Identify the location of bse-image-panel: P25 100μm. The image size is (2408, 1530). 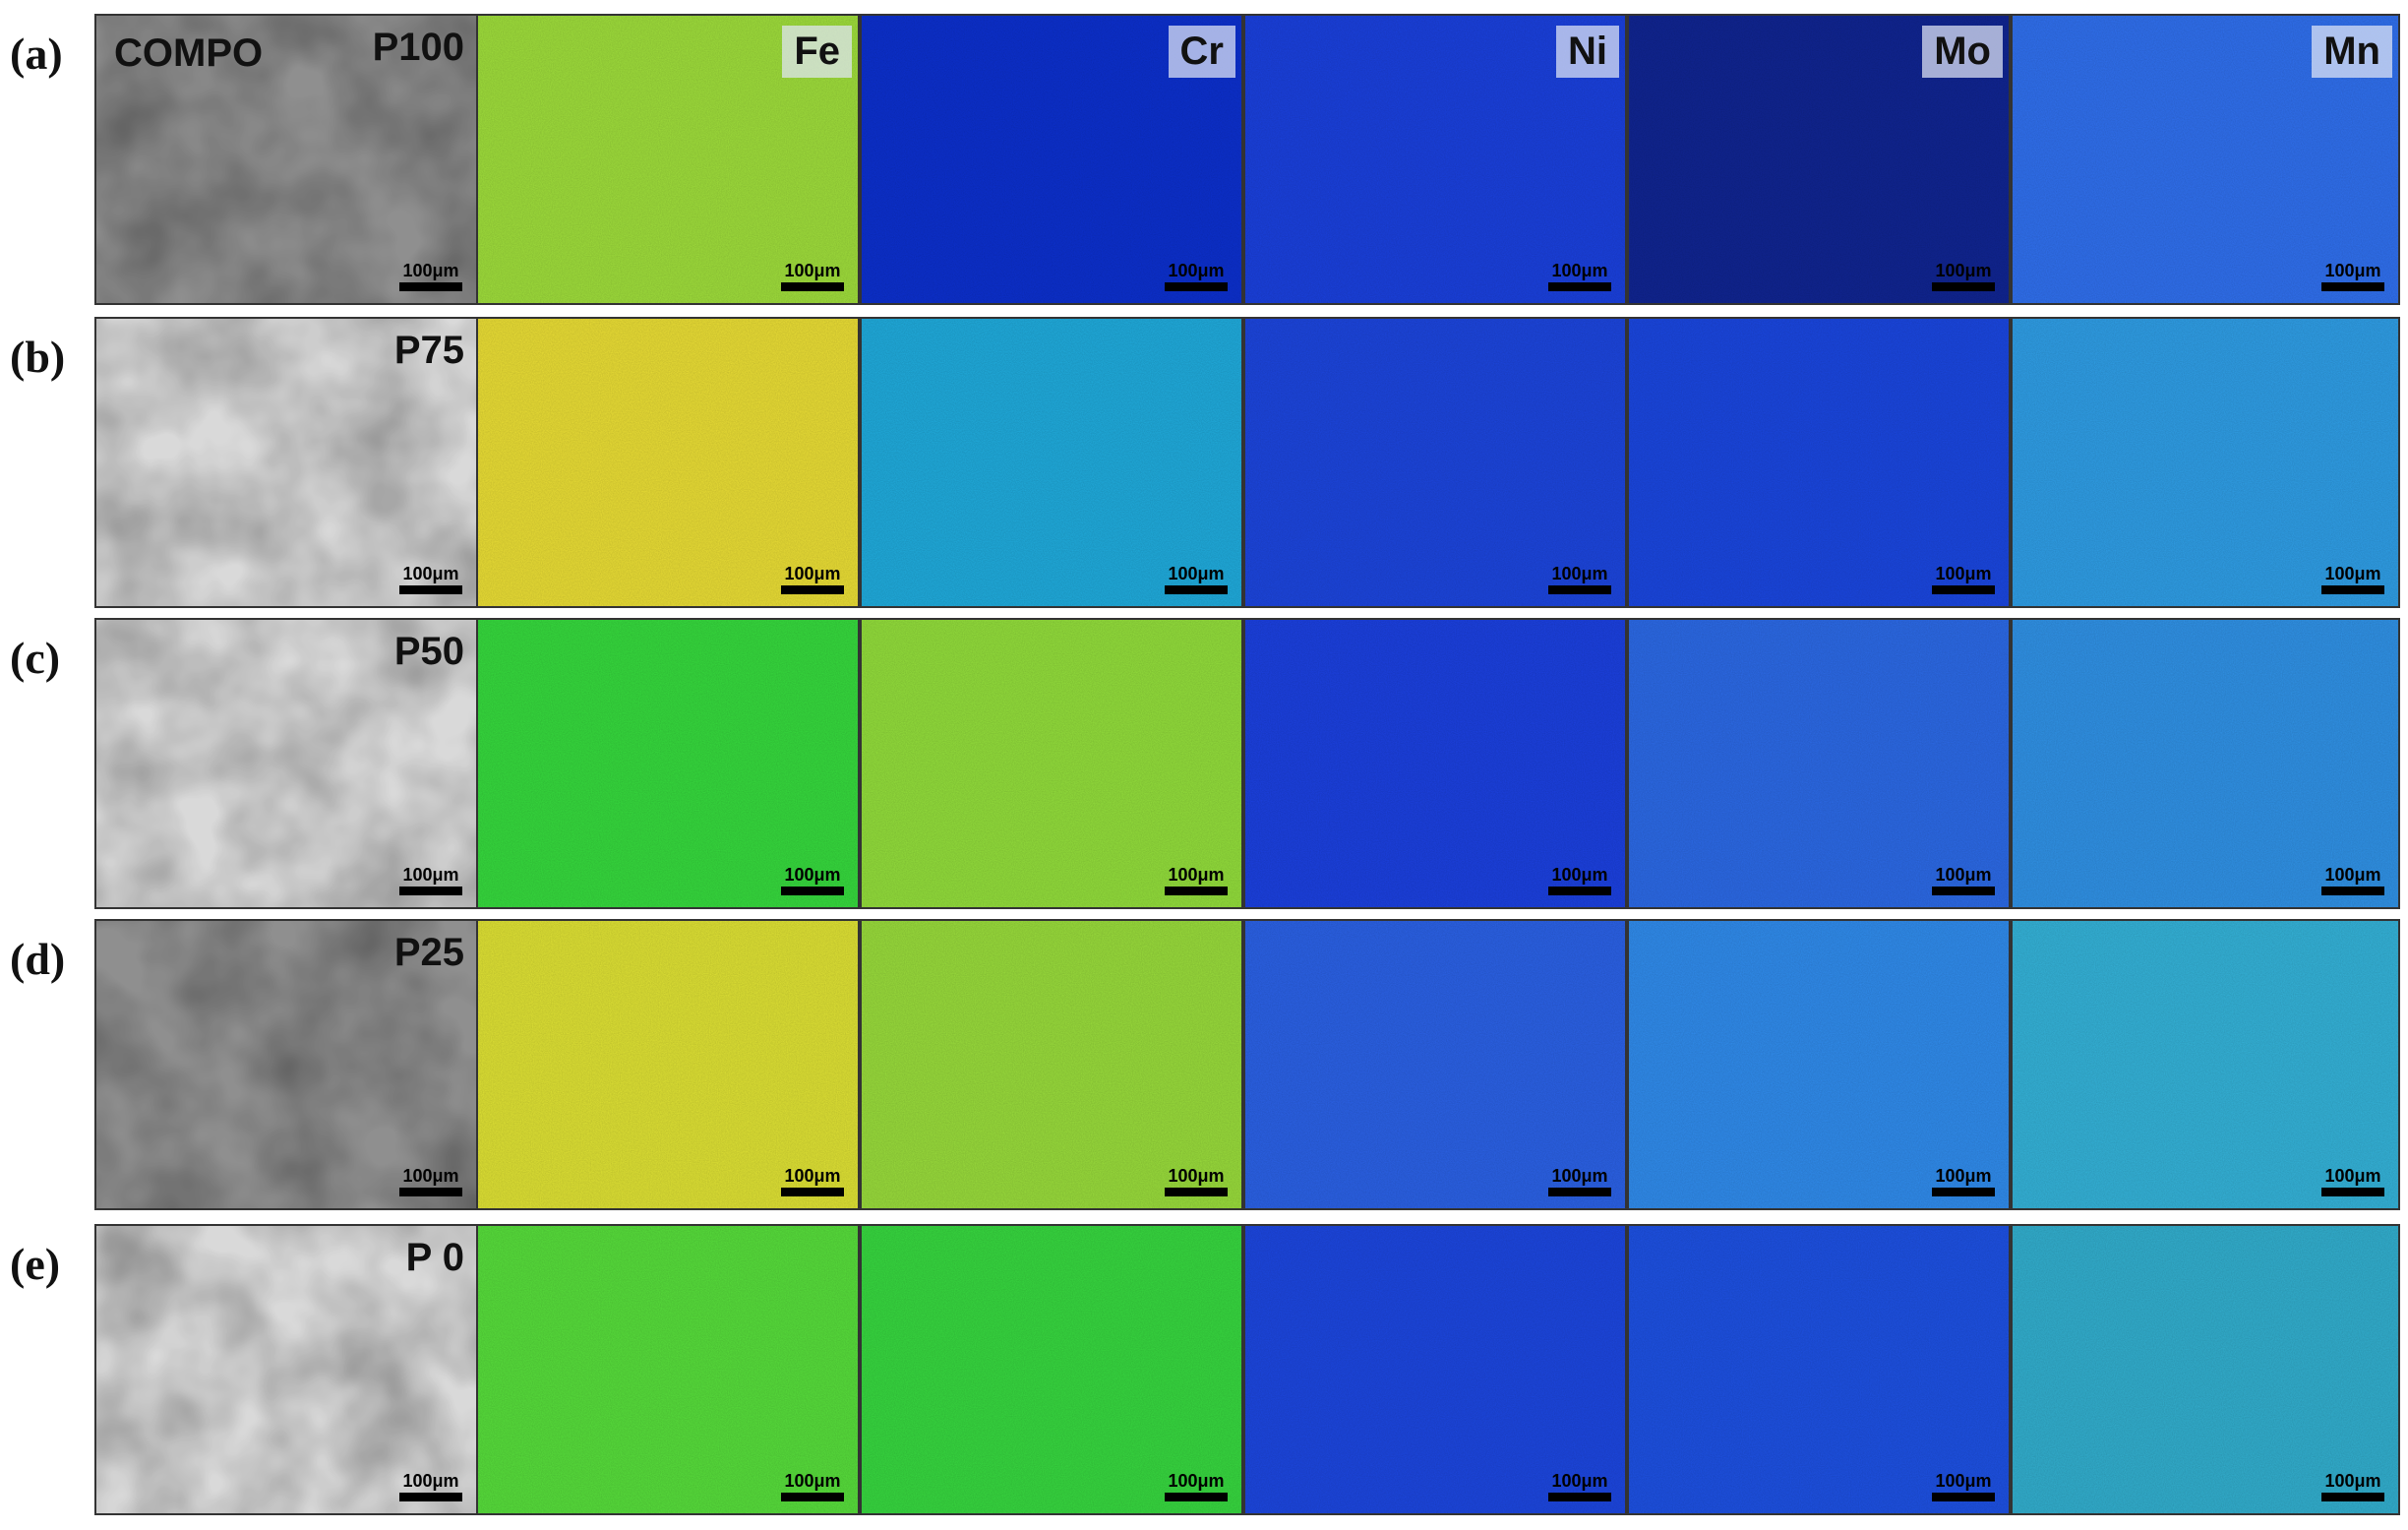
(286, 1064).